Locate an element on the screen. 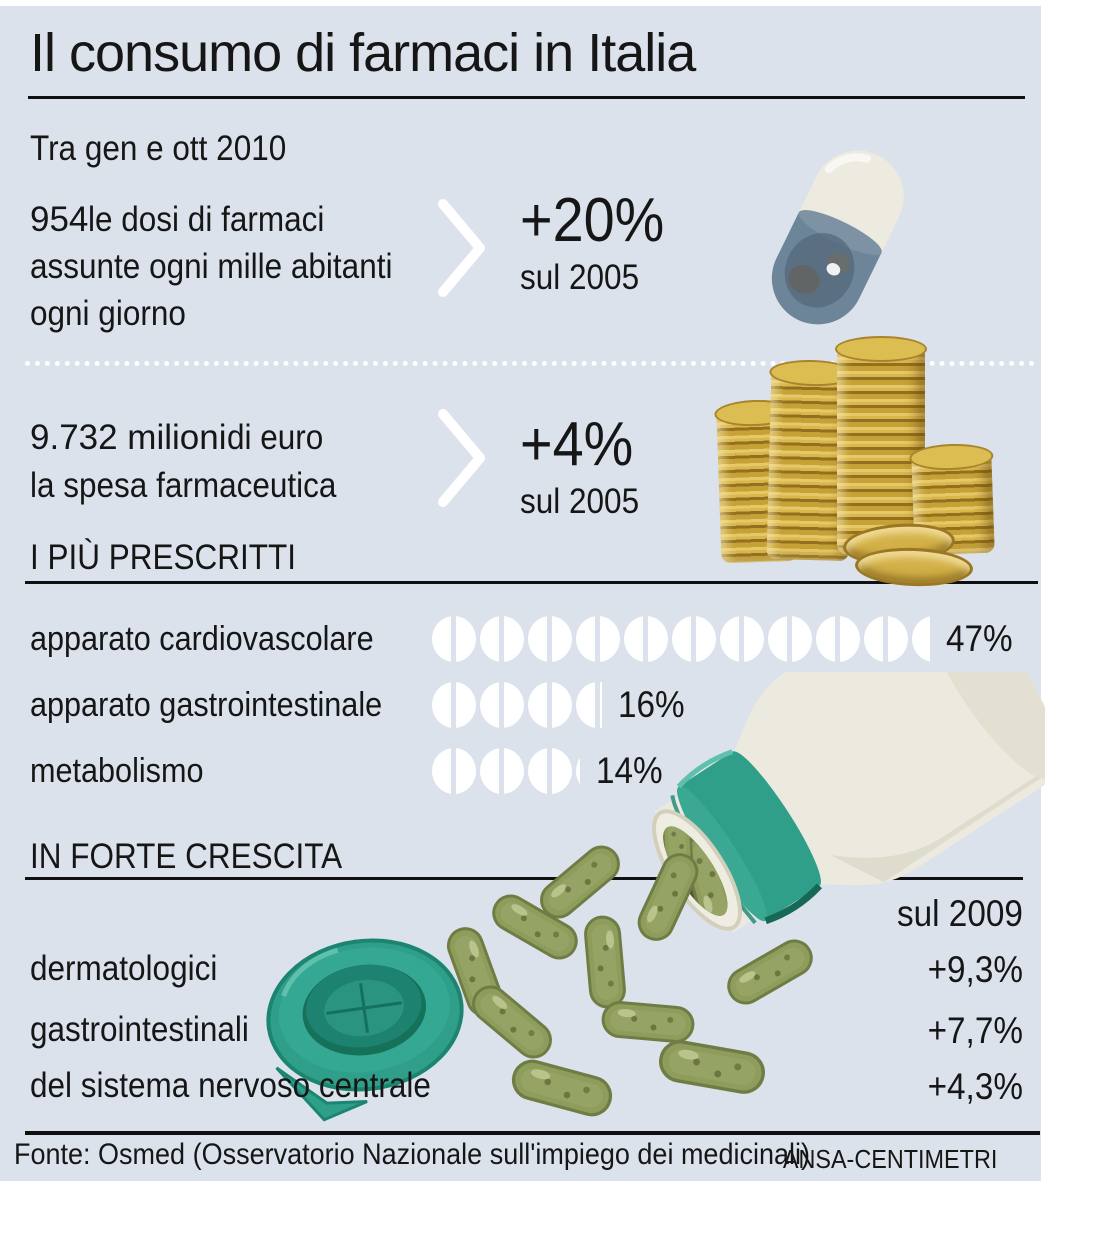 The width and height of the screenshot is (1106, 1241). value-label: 47% is located at coordinates (979, 638).